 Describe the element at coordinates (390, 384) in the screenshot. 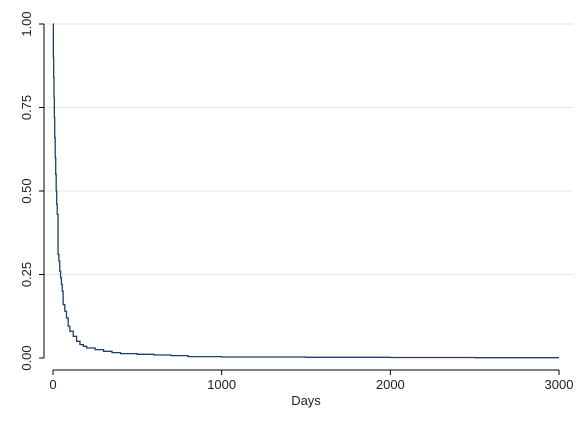

I see `x-tick-label: 2000` at that location.